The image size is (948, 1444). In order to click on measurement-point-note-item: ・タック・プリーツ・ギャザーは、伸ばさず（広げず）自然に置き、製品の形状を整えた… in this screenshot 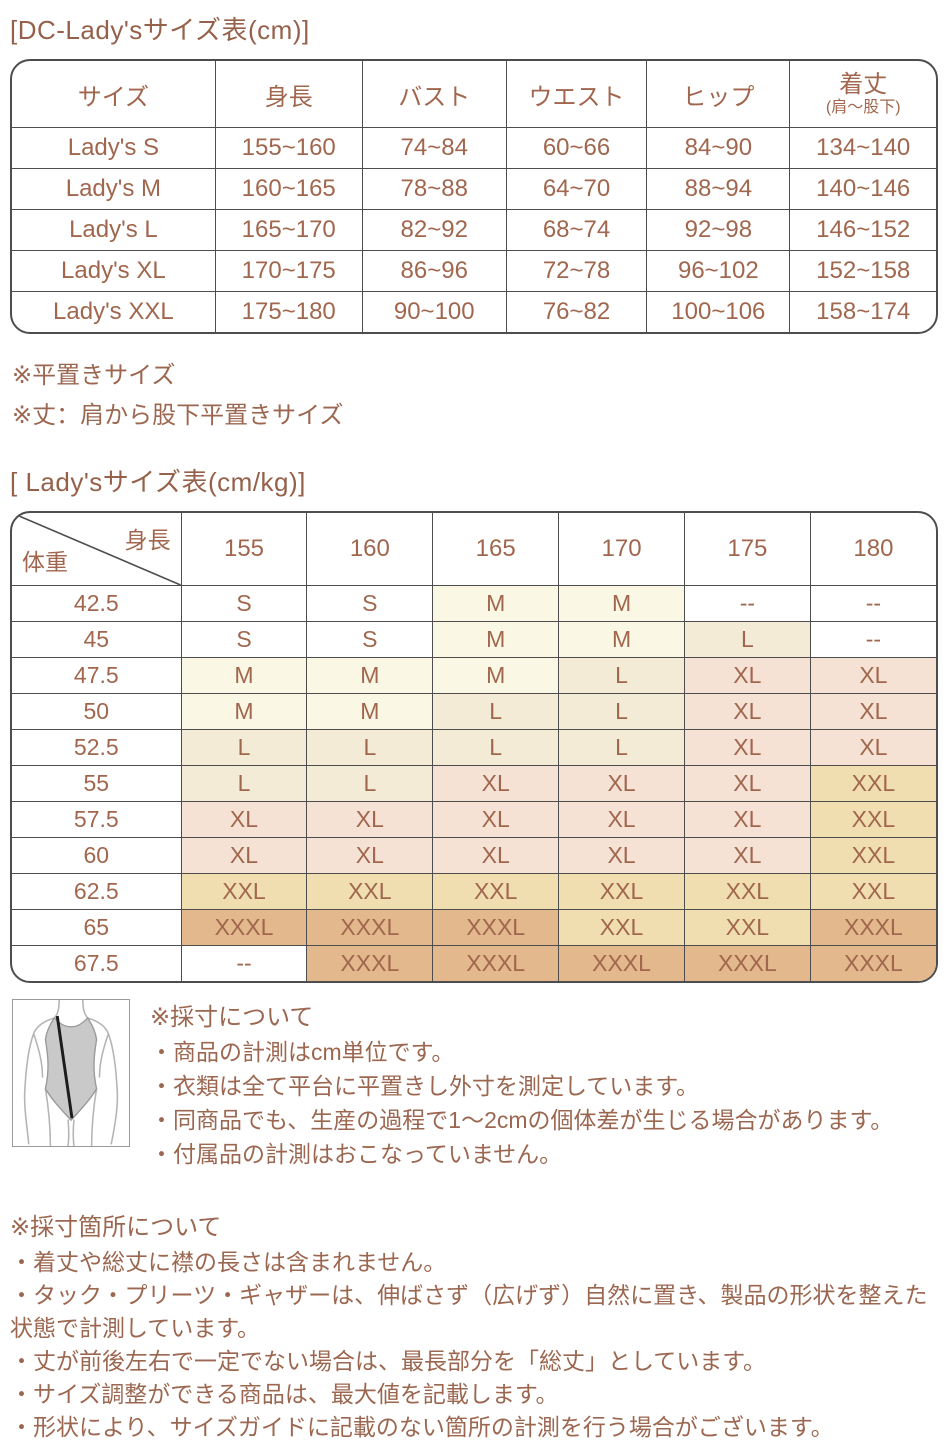, I will do `click(469, 1311)`.